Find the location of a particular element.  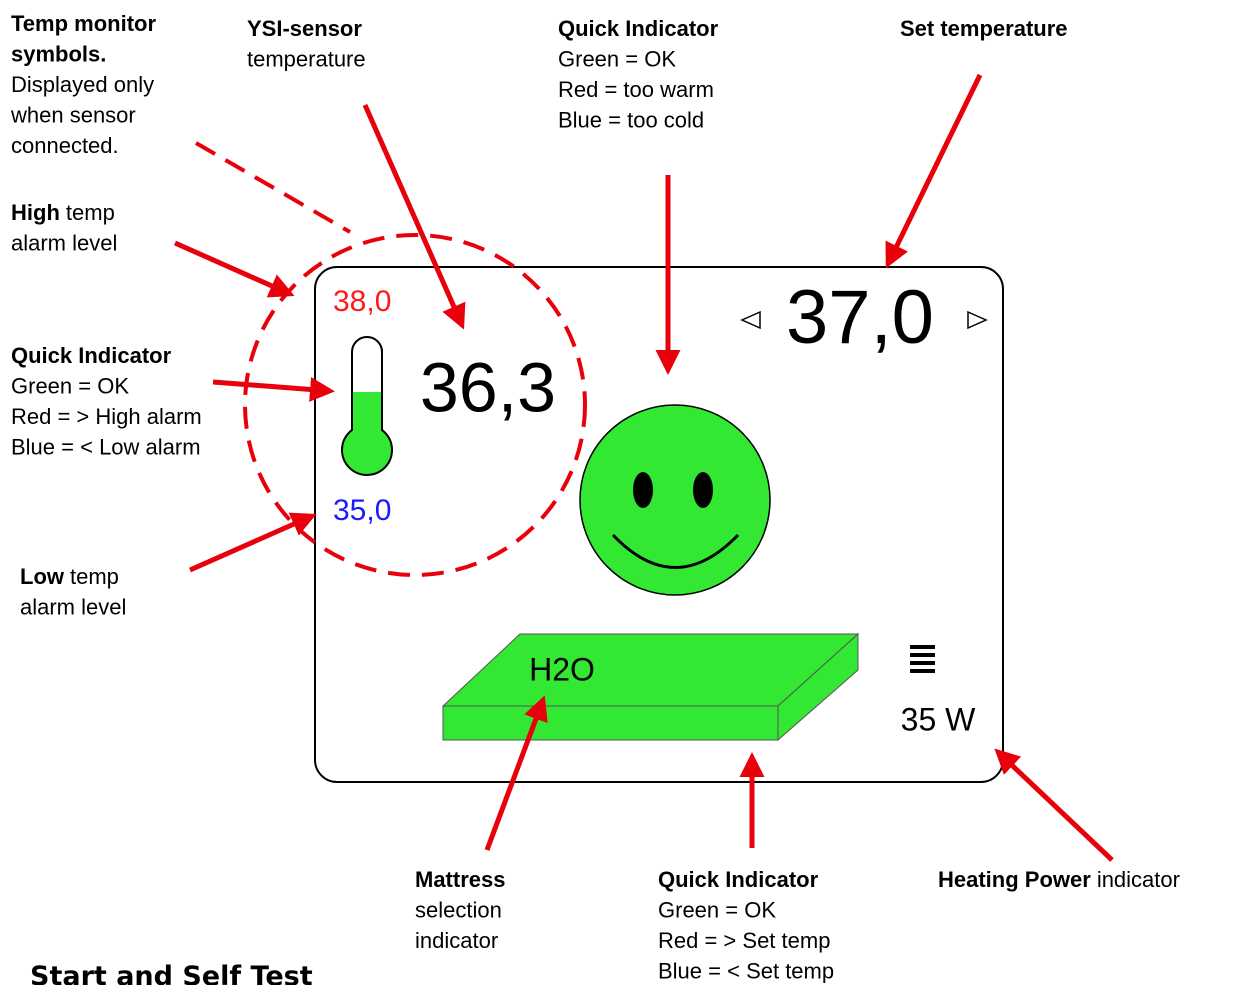

annotation-line: Blue = < Set temp is located at coordinates (746, 970).